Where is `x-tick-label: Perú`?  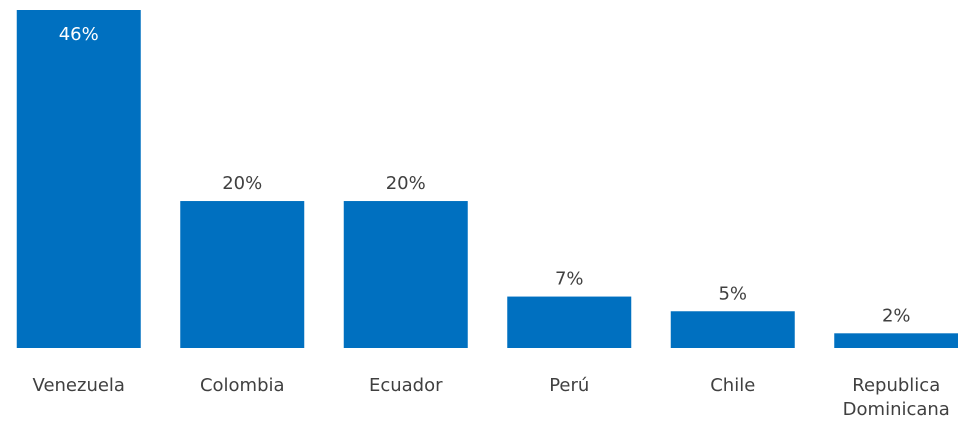 x-tick-label: Perú is located at coordinates (569, 385).